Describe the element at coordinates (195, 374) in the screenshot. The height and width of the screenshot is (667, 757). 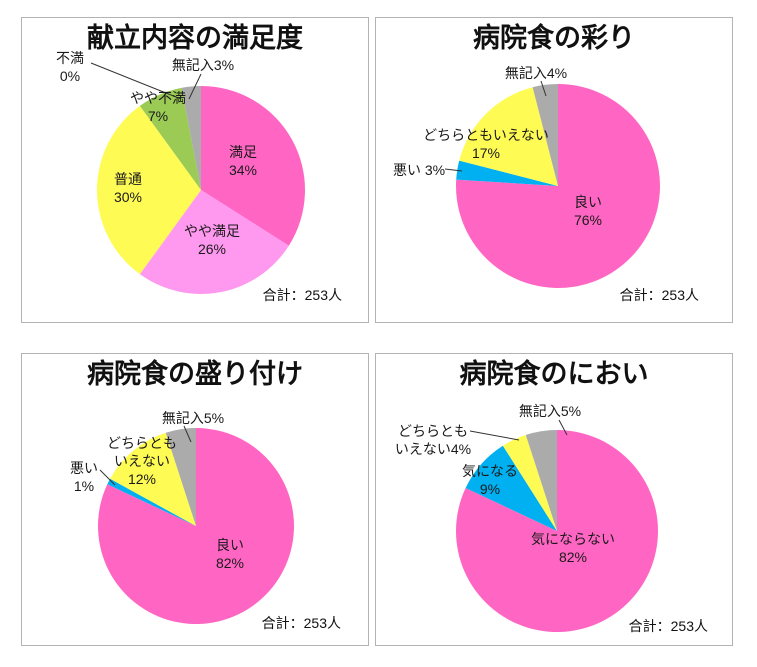
I see `chart-title: 病院食の盛り付け` at that location.